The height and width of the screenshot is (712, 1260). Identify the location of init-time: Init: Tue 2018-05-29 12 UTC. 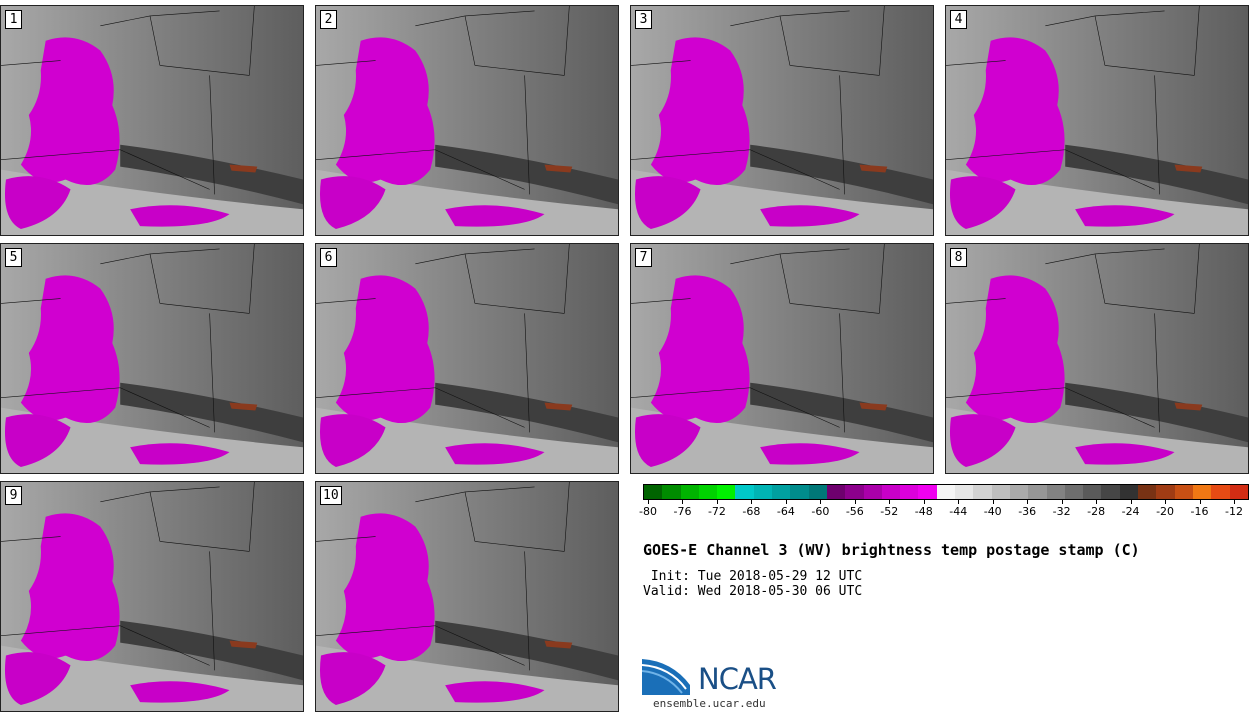
(753, 576).